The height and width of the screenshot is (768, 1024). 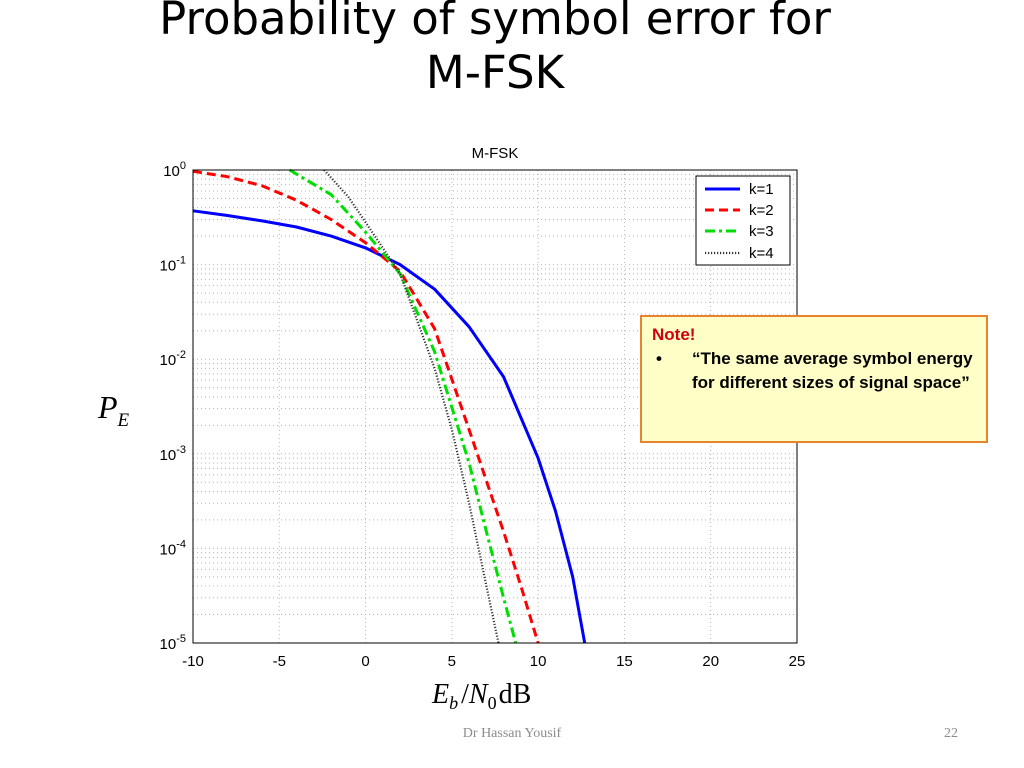 I want to click on x-tick-labels: -10 -5 0 5 10 15 20 25, so click(x=493, y=661).